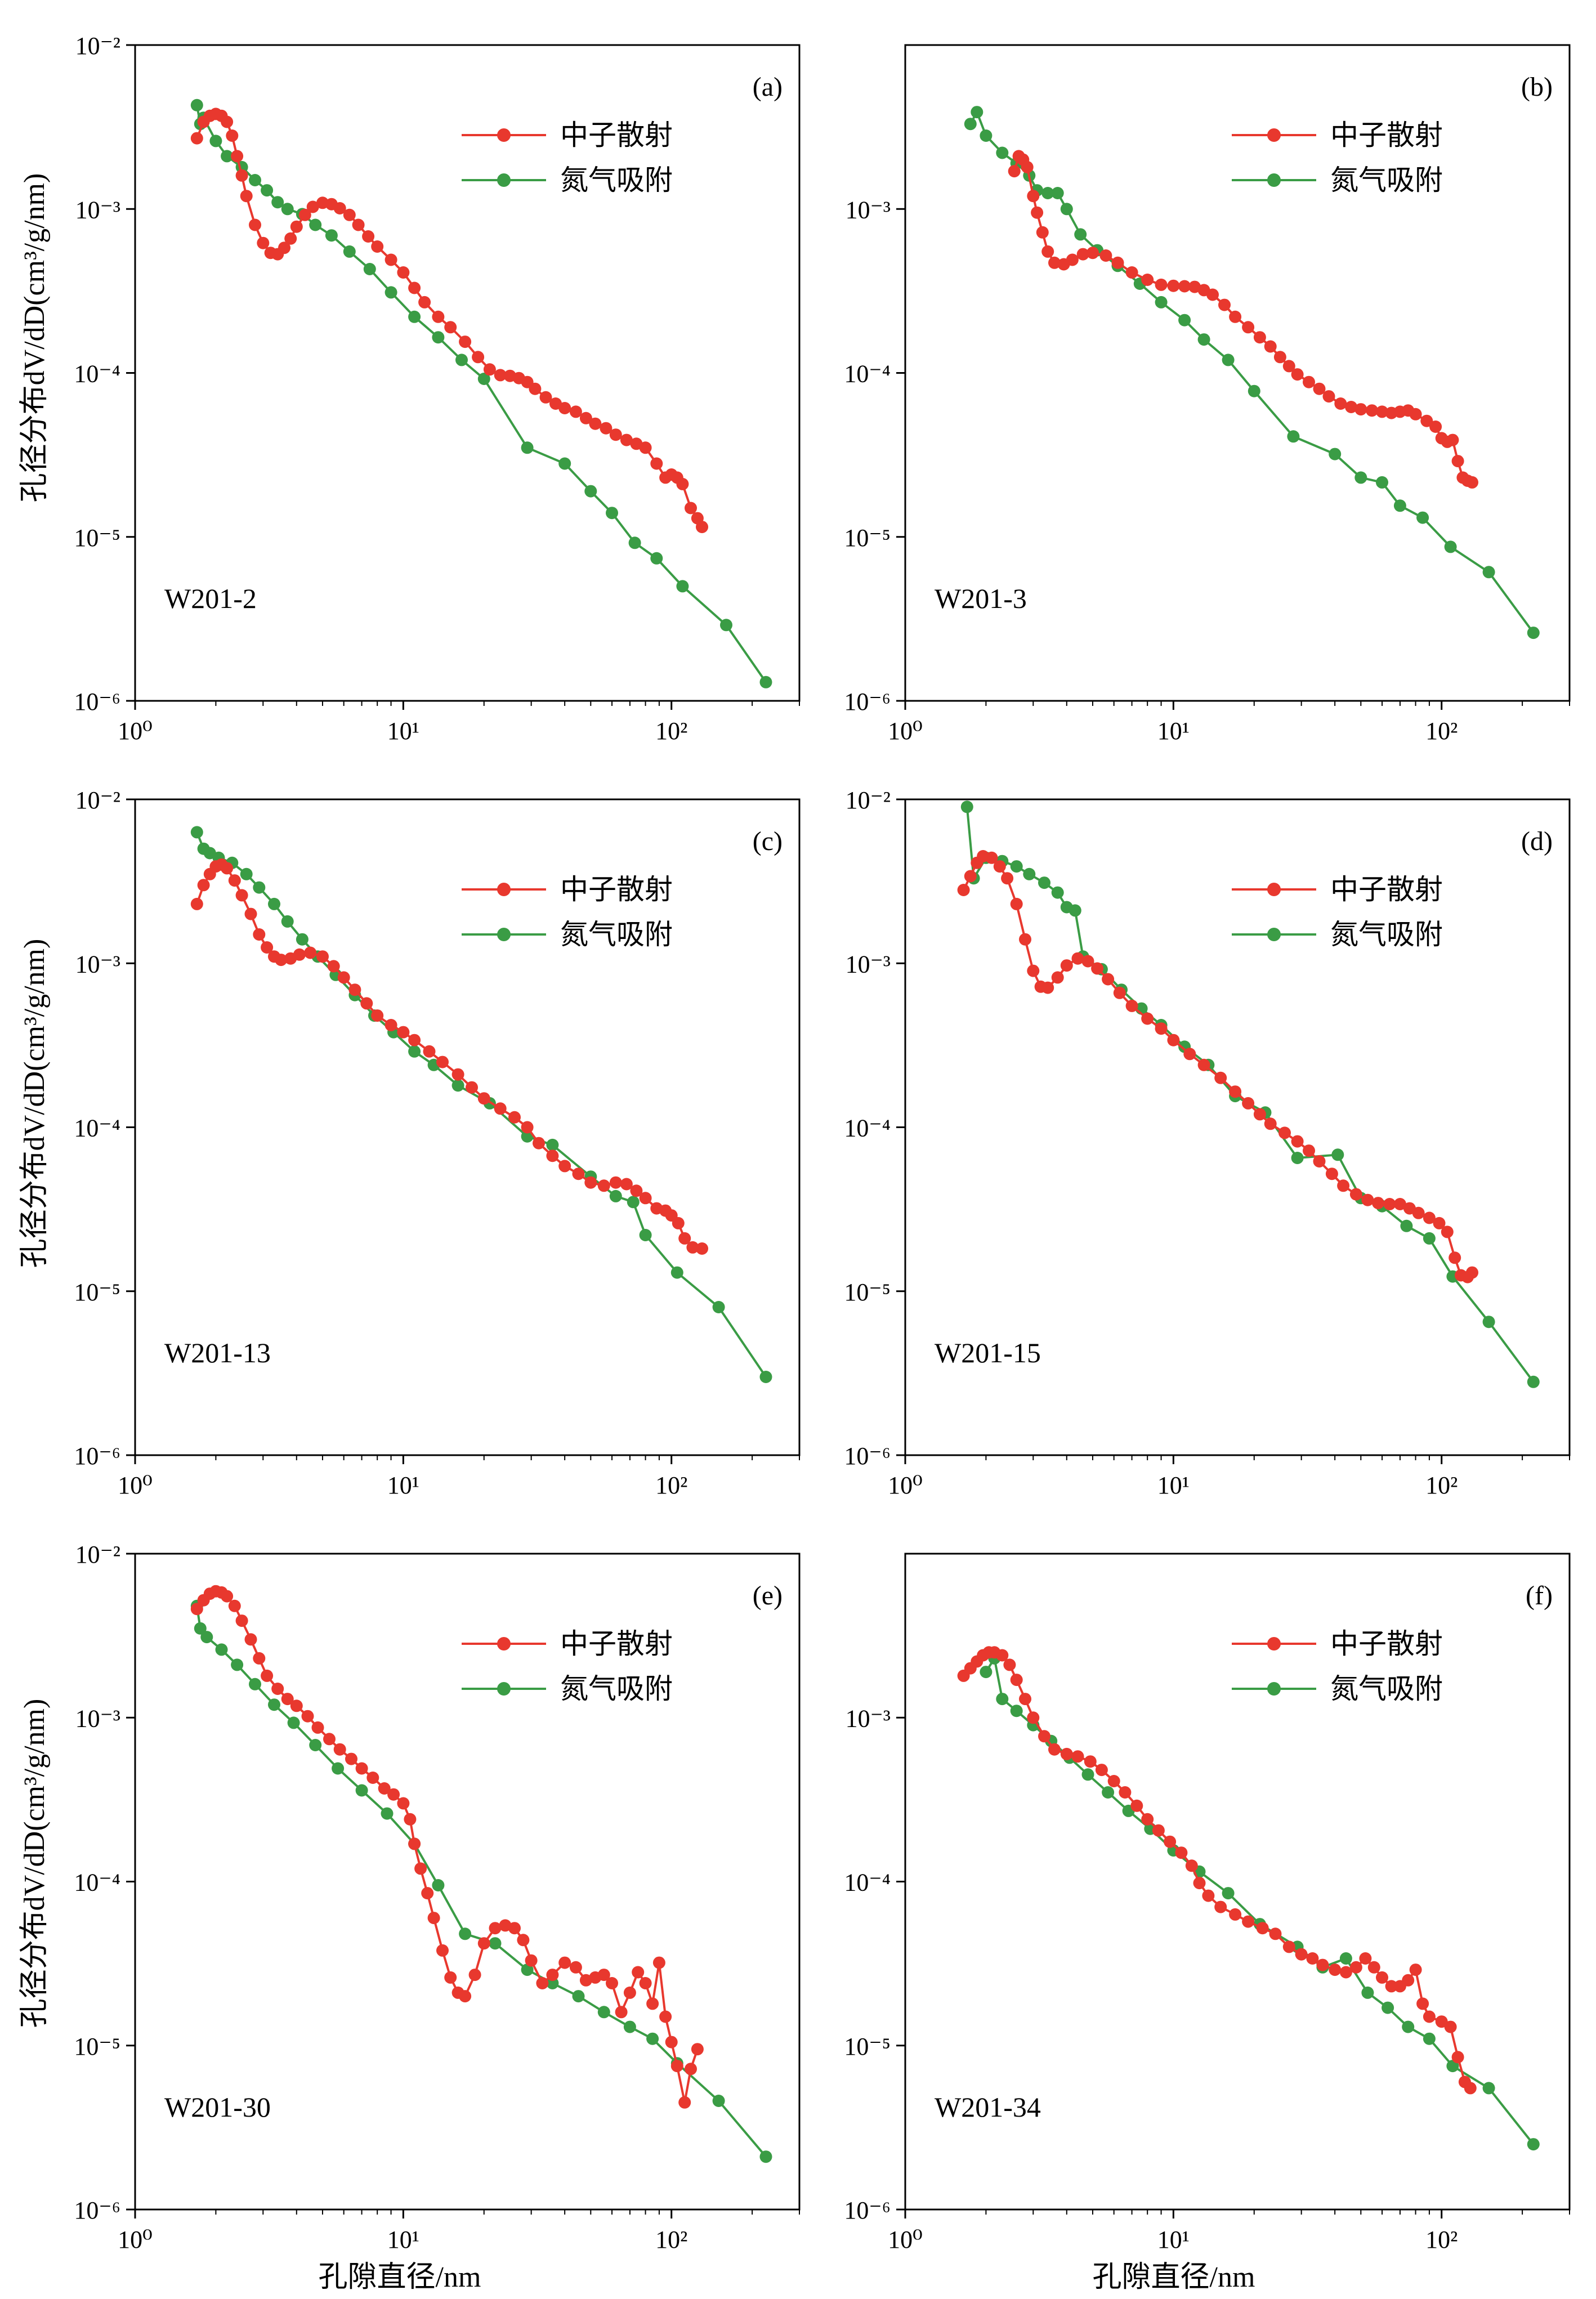  I want to click on y-tick-label: 10⁻⁶, so click(97, 1456).